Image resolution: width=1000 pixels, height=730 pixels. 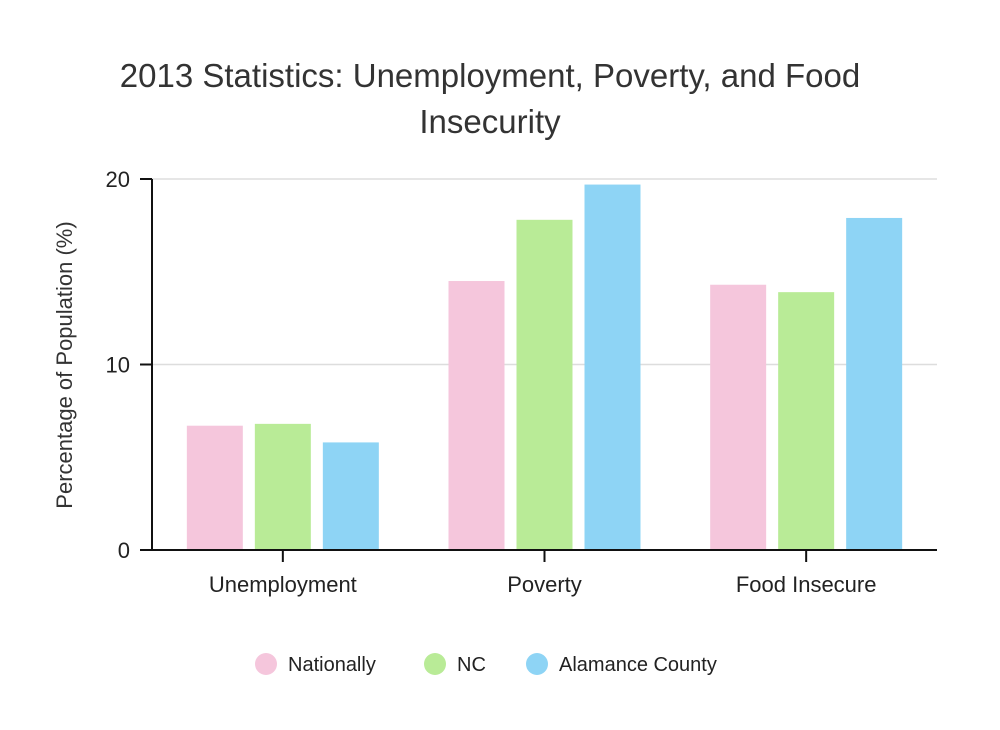 What do you see at coordinates (476, 415) in the screenshot?
I see `bar-nationally-poverty` at bounding box center [476, 415].